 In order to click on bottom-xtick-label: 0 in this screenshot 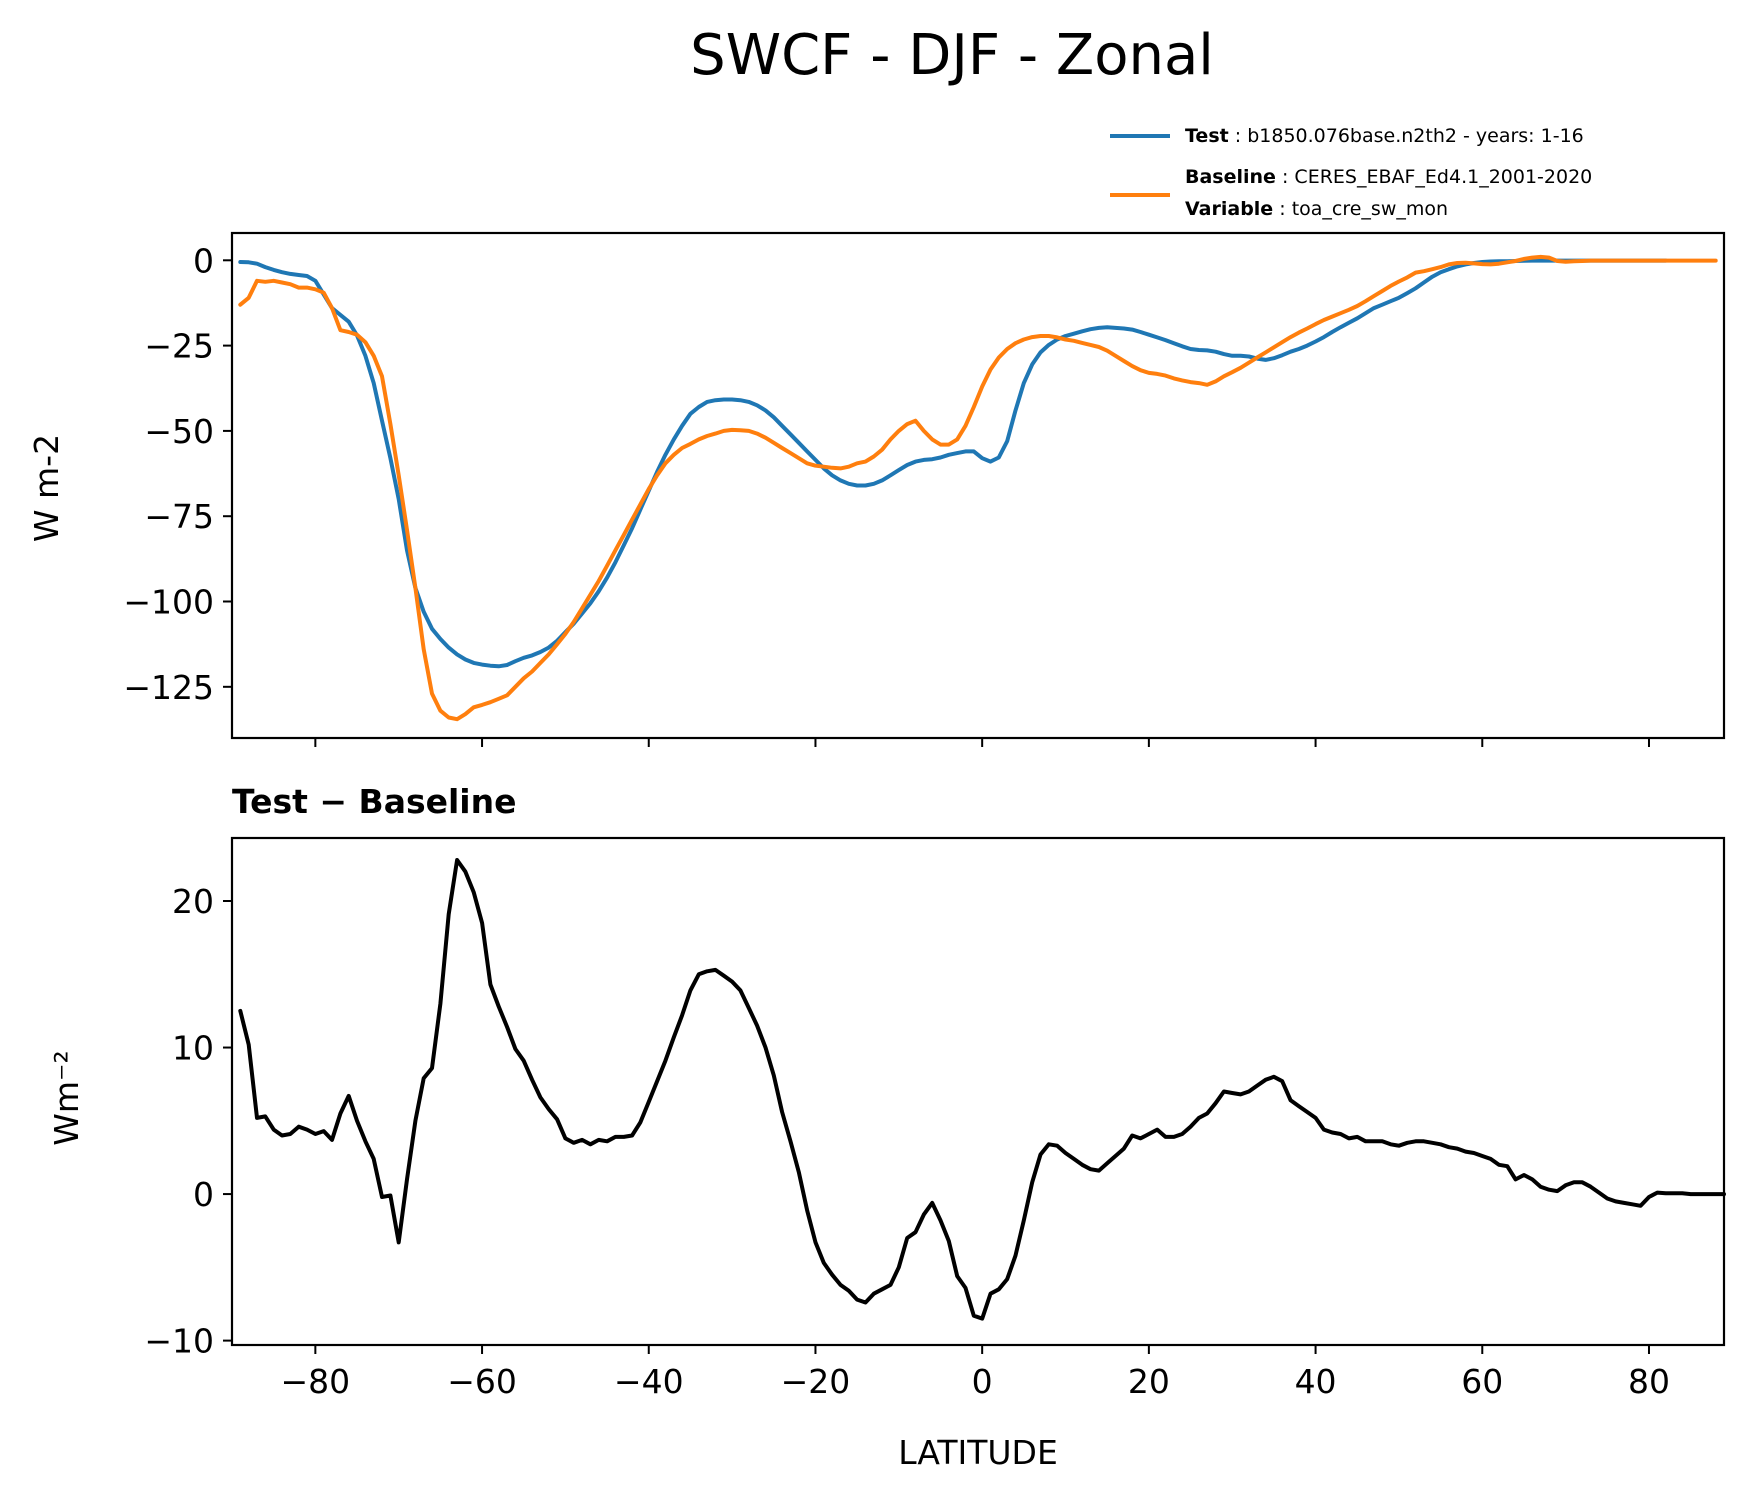, I will do `click(982, 1381)`.